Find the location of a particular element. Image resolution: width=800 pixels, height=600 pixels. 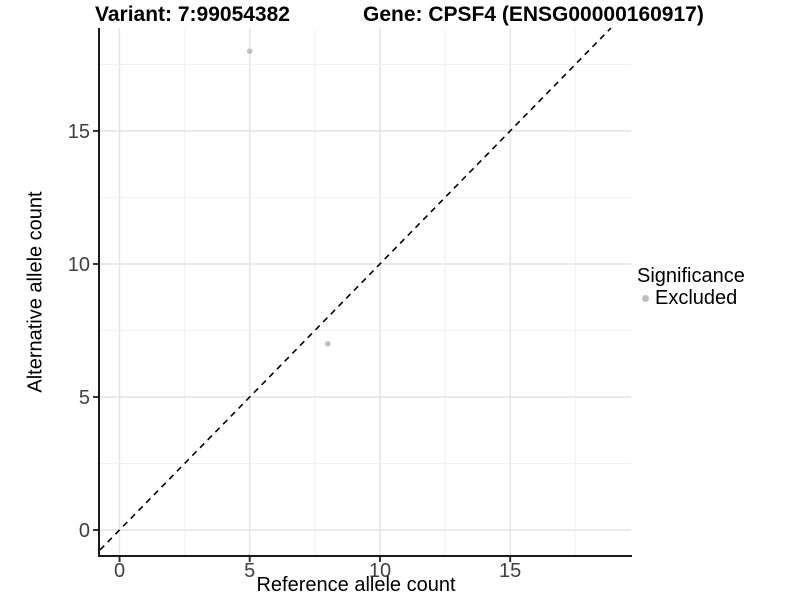

x-tick-label: 10 is located at coordinates (380, 571).